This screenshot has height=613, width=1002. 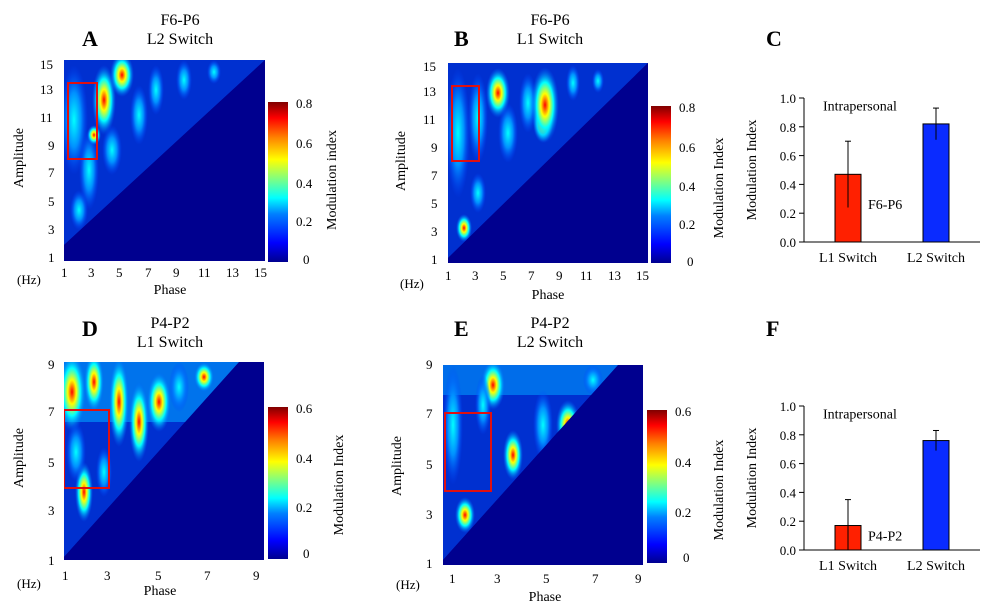 What do you see at coordinates (180, 39) in the screenshot?
I see `panel-a-title-line2: L2 Switch` at bounding box center [180, 39].